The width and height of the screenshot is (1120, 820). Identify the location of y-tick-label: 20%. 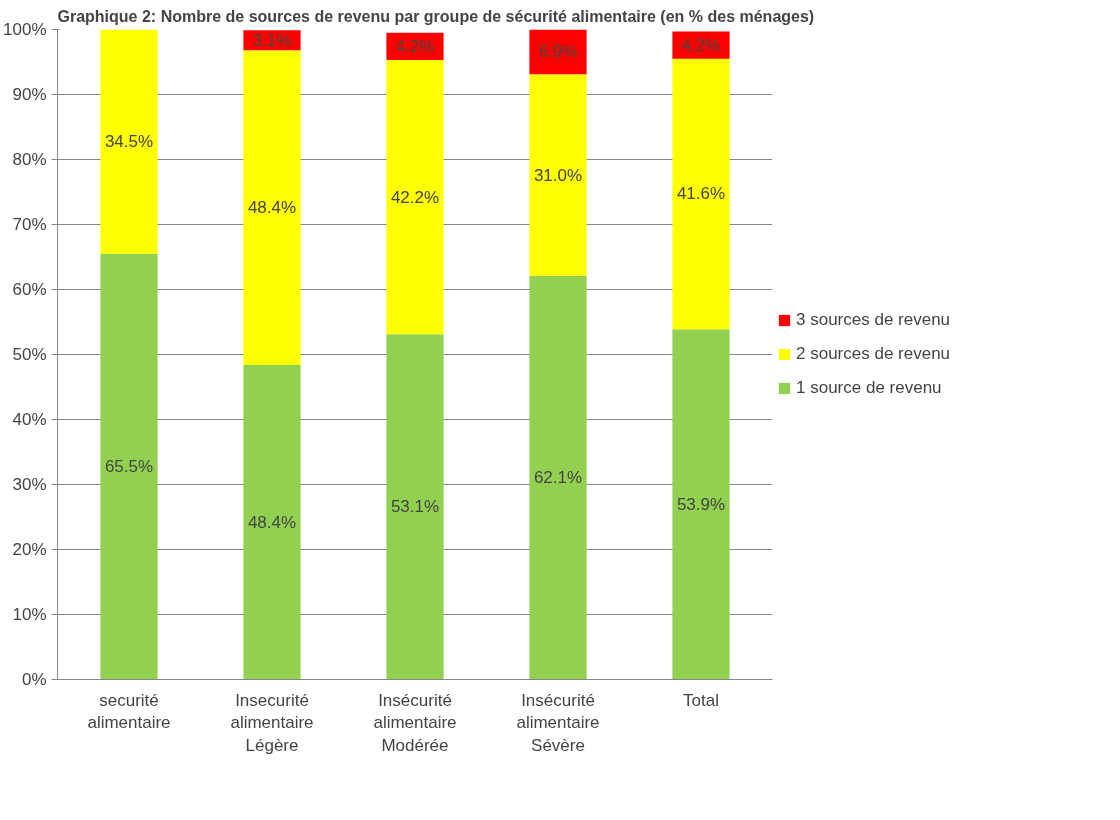
(29, 549).